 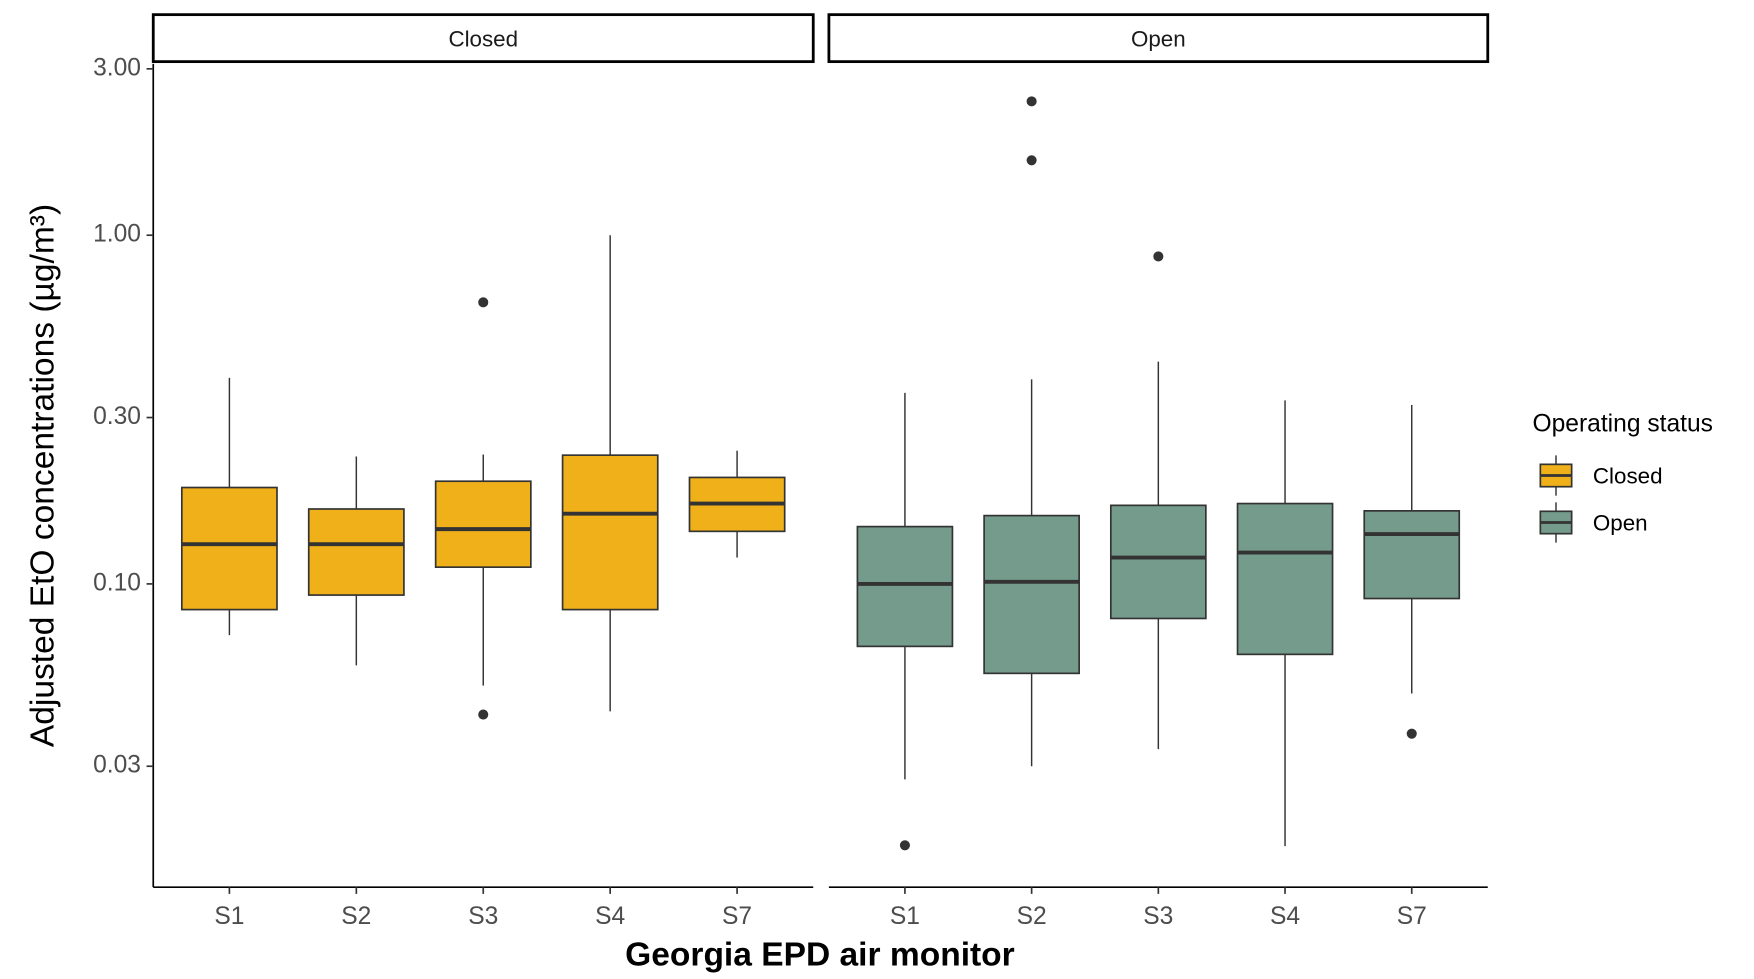 What do you see at coordinates (1623, 424) in the screenshot?
I see `legend-title: Operating status` at bounding box center [1623, 424].